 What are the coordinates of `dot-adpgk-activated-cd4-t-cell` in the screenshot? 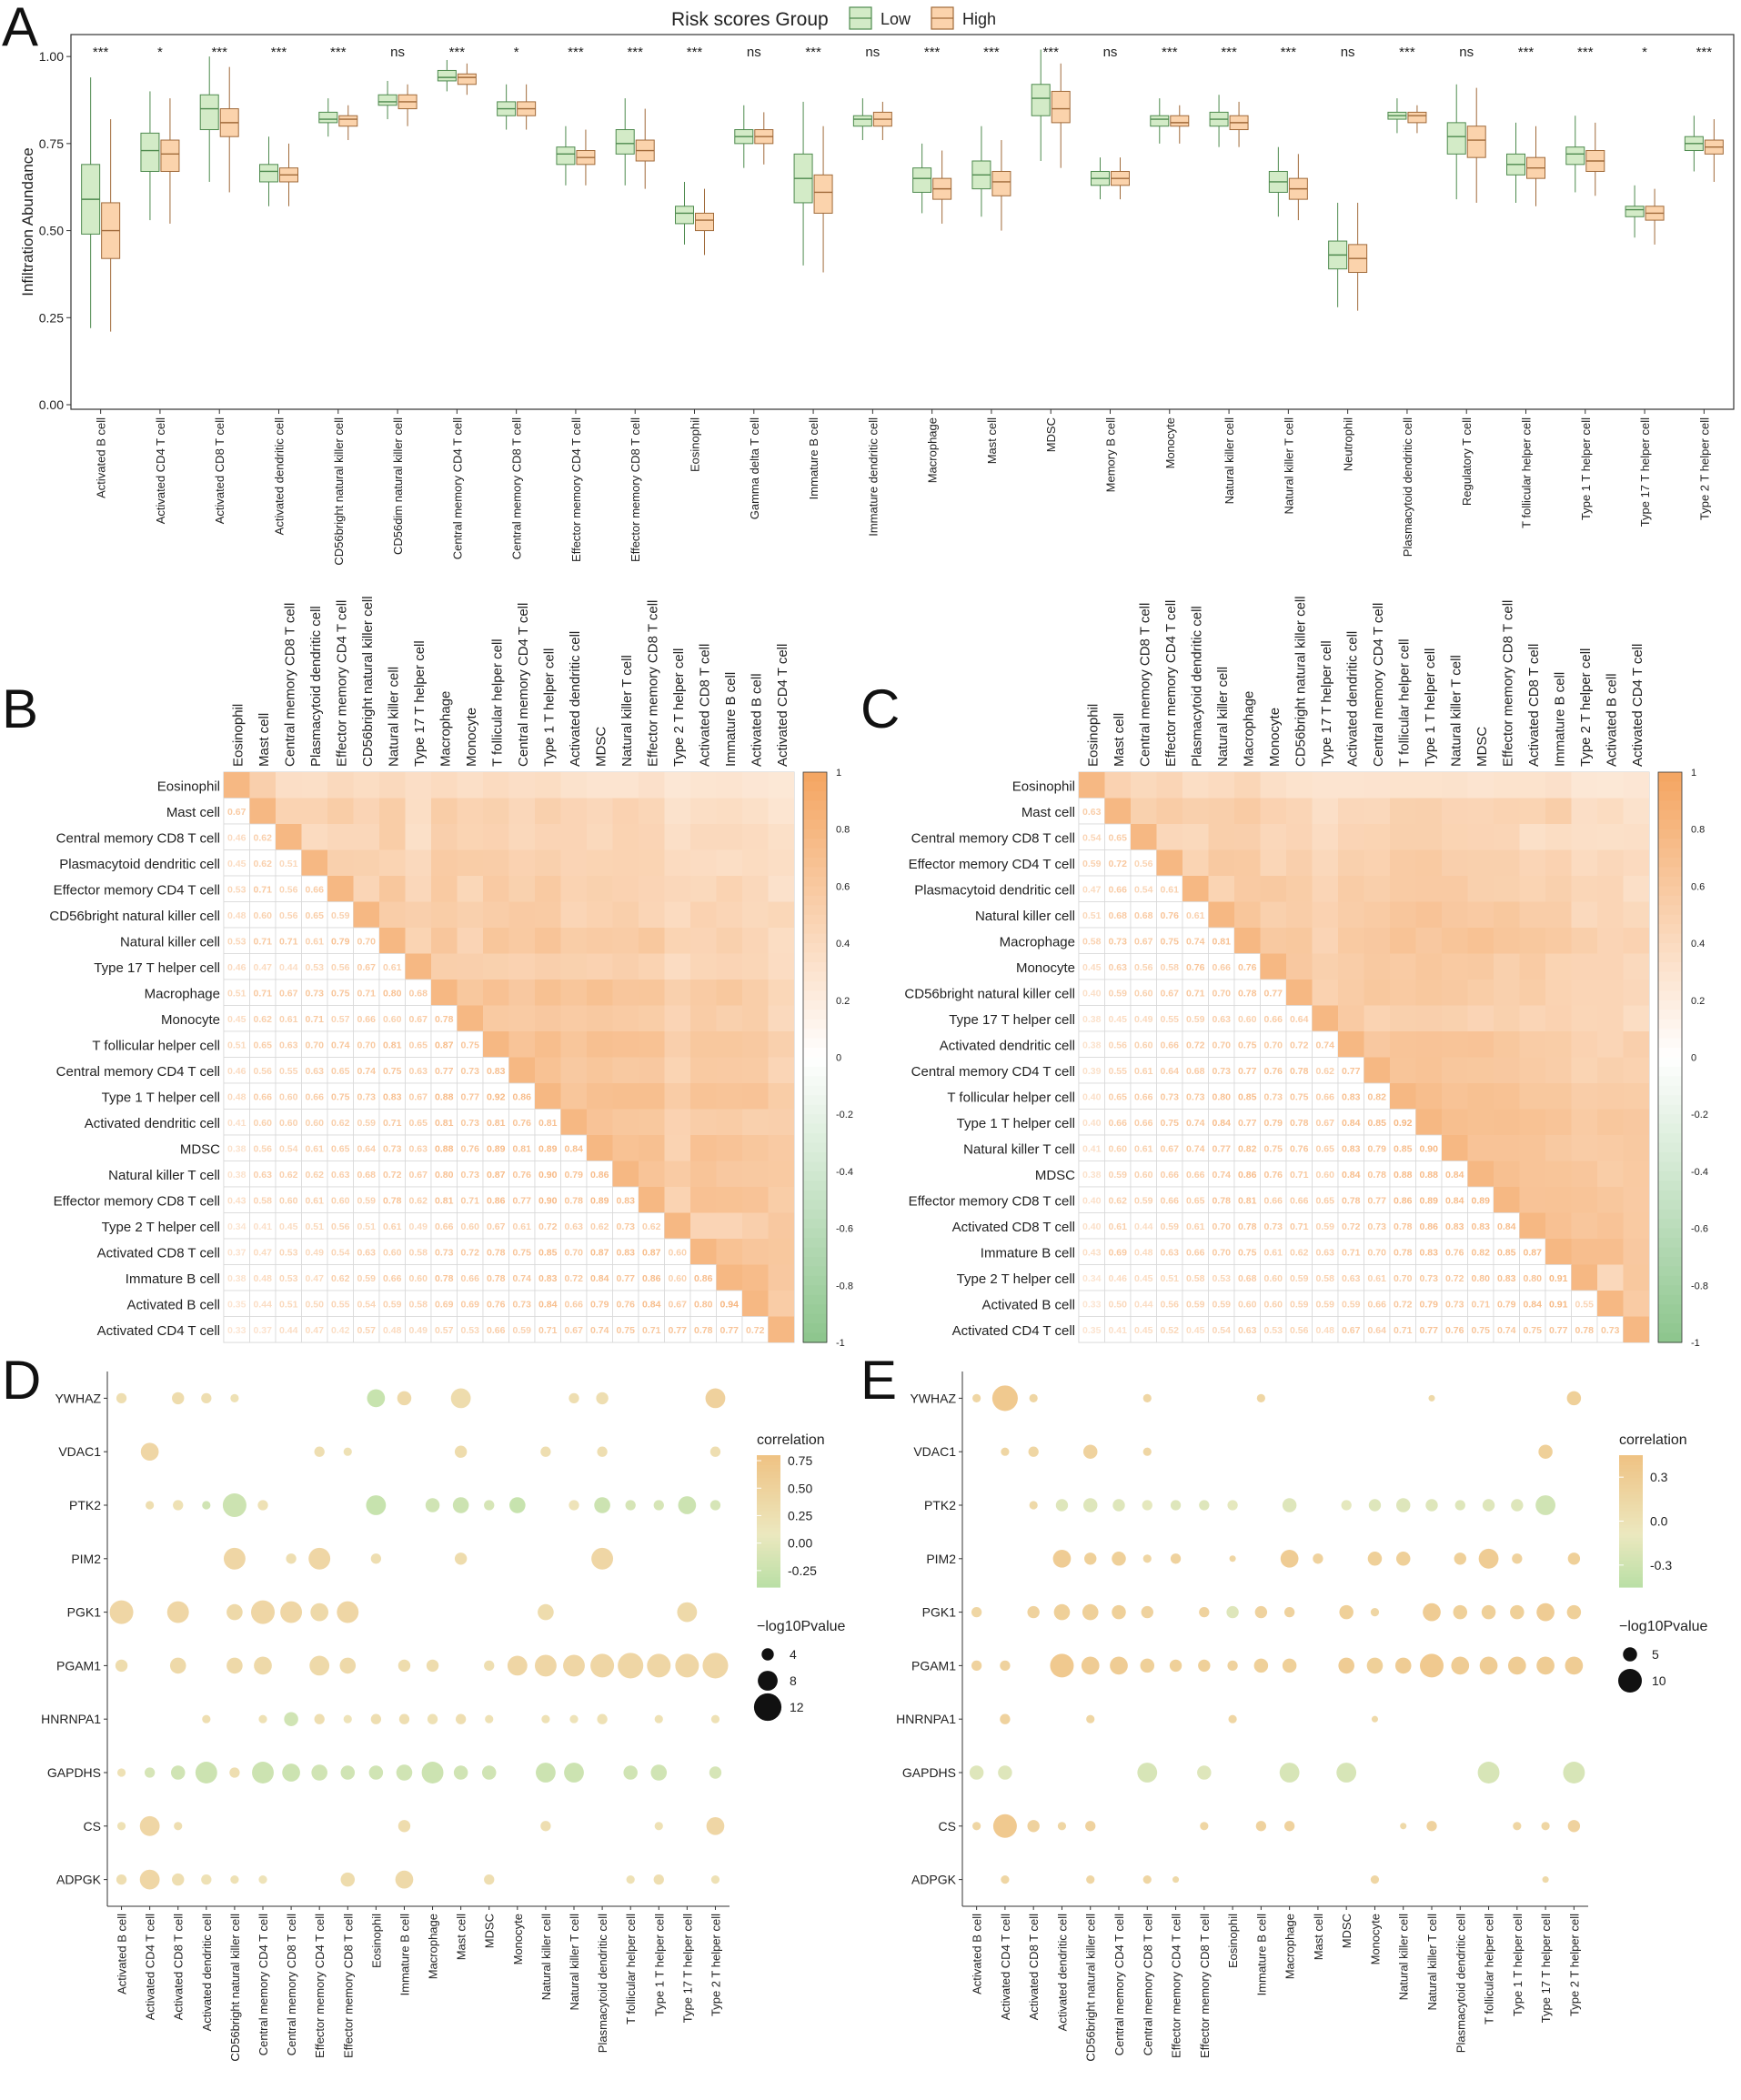 It's located at (1005, 1880).